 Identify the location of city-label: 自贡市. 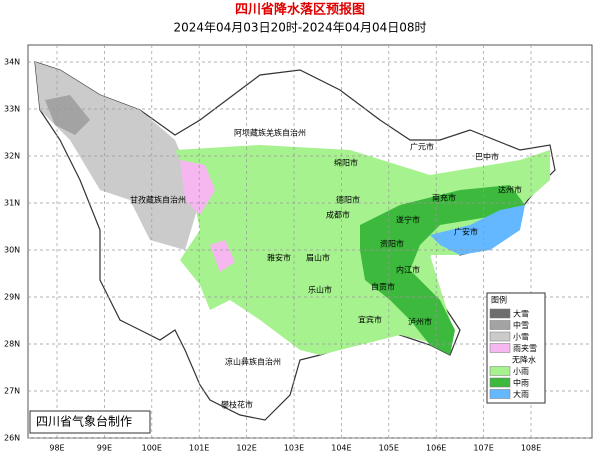
(383, 287).